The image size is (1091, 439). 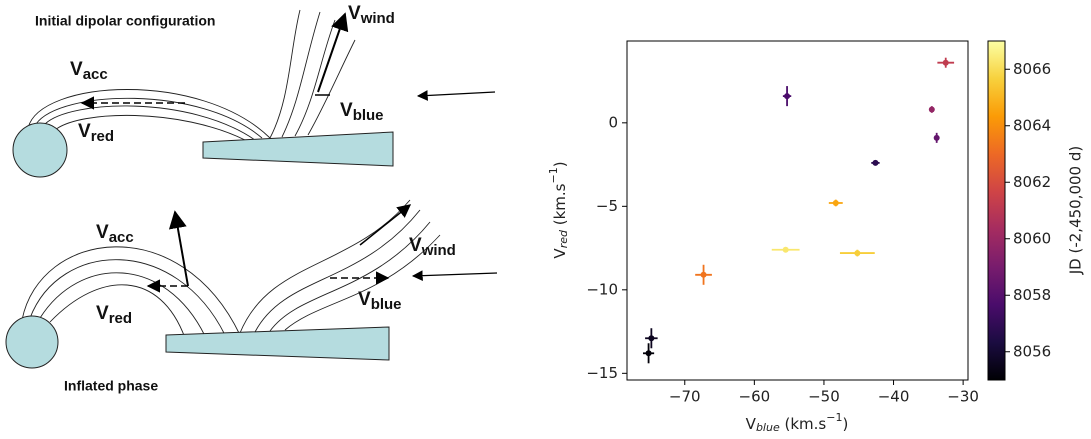 What do you see at coordinates (1032, 69) in the screenshot?
I see `colorbar-tick-label: 8066` at bounding box center [1032, 69].